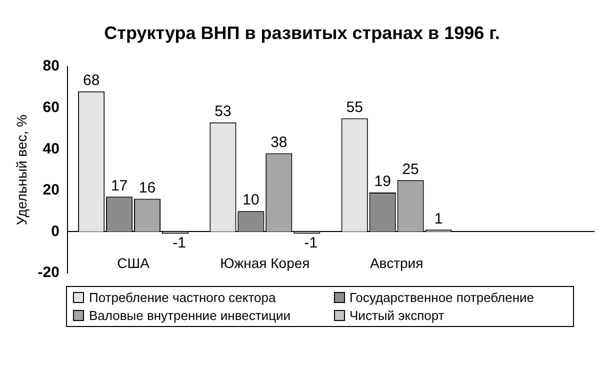  What do you see at coordinates (21, 170) in the screenshot?
I see `y-axis-title: Удельный вес, %` at bounding box center [21, 170].